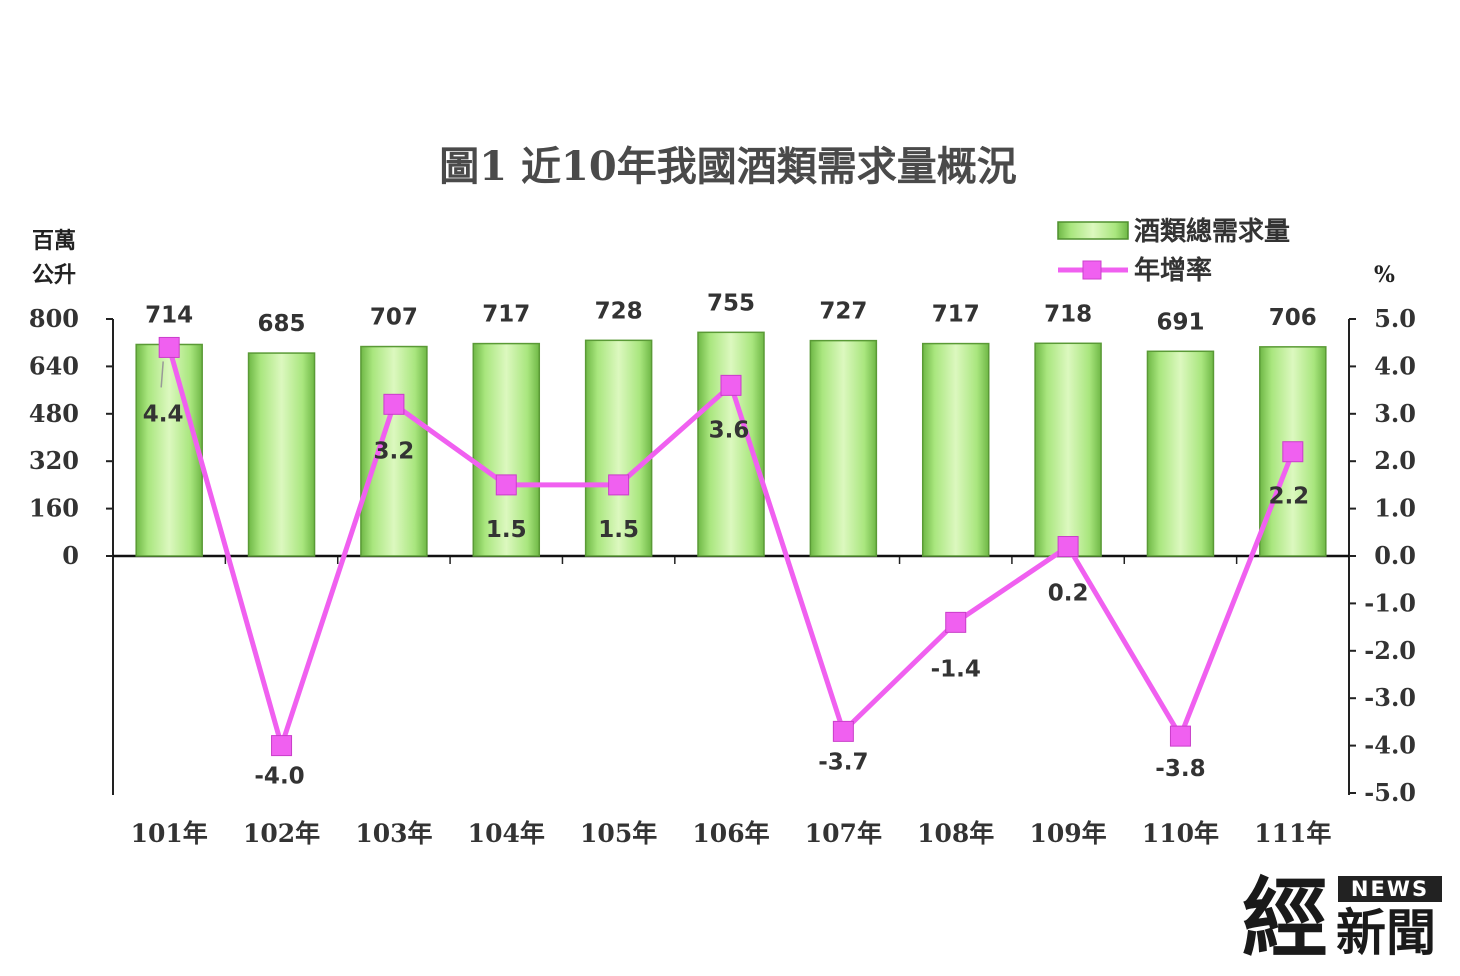 The height and width of the screenshot is (976, 1460). I want to click on right-tick-label: 0.0, so click(1395, 555).